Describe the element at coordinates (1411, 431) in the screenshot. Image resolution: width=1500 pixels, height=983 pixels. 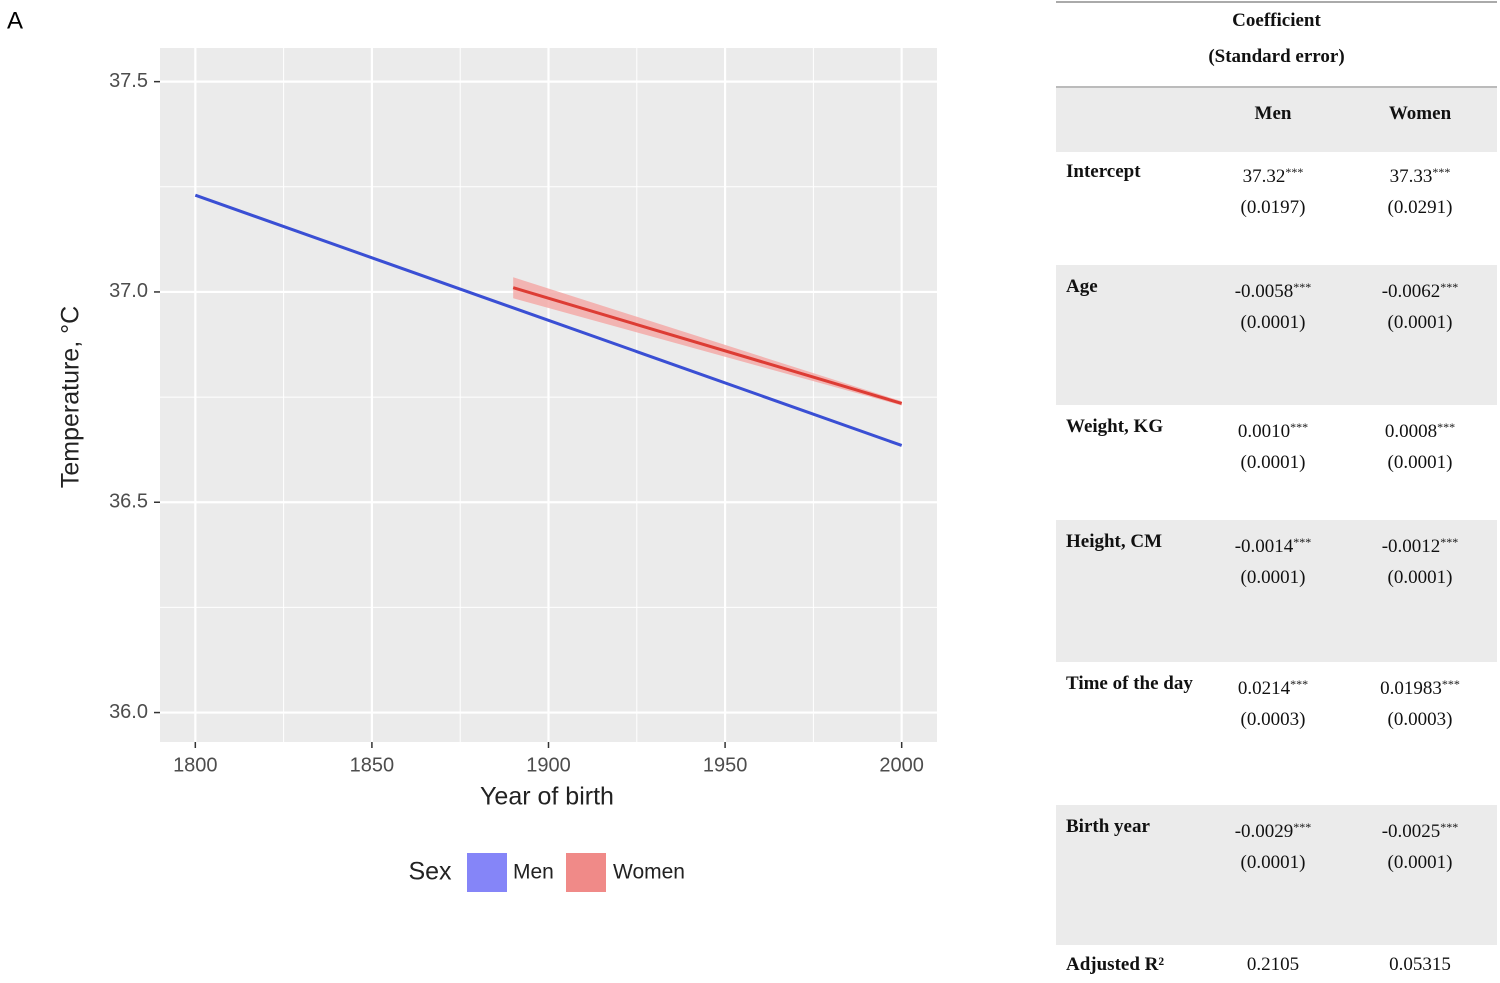
I see `estimate: 0.0008` at that location.